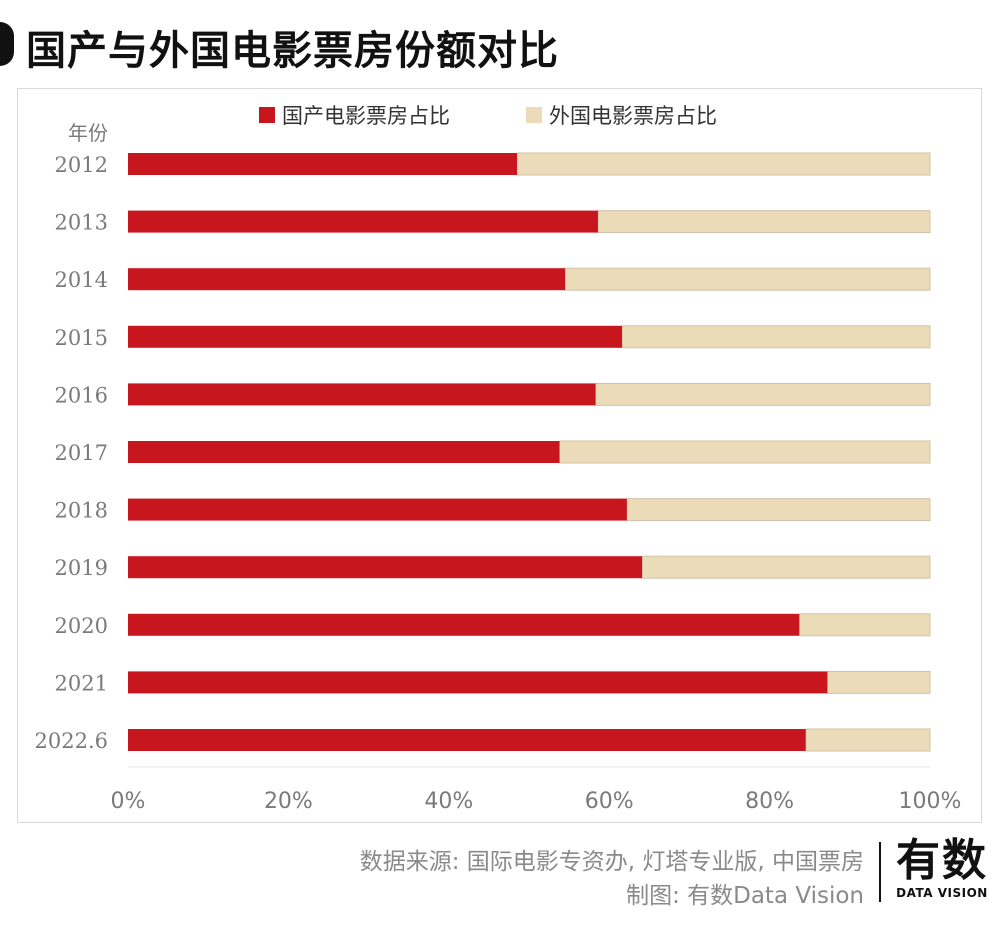 The width and height of the screenshot is (1000, 927). What do you see at coordinates (769, 801) in the screenshot?
I see `x-tick-label: 80%` at bounding box center [769, 801].